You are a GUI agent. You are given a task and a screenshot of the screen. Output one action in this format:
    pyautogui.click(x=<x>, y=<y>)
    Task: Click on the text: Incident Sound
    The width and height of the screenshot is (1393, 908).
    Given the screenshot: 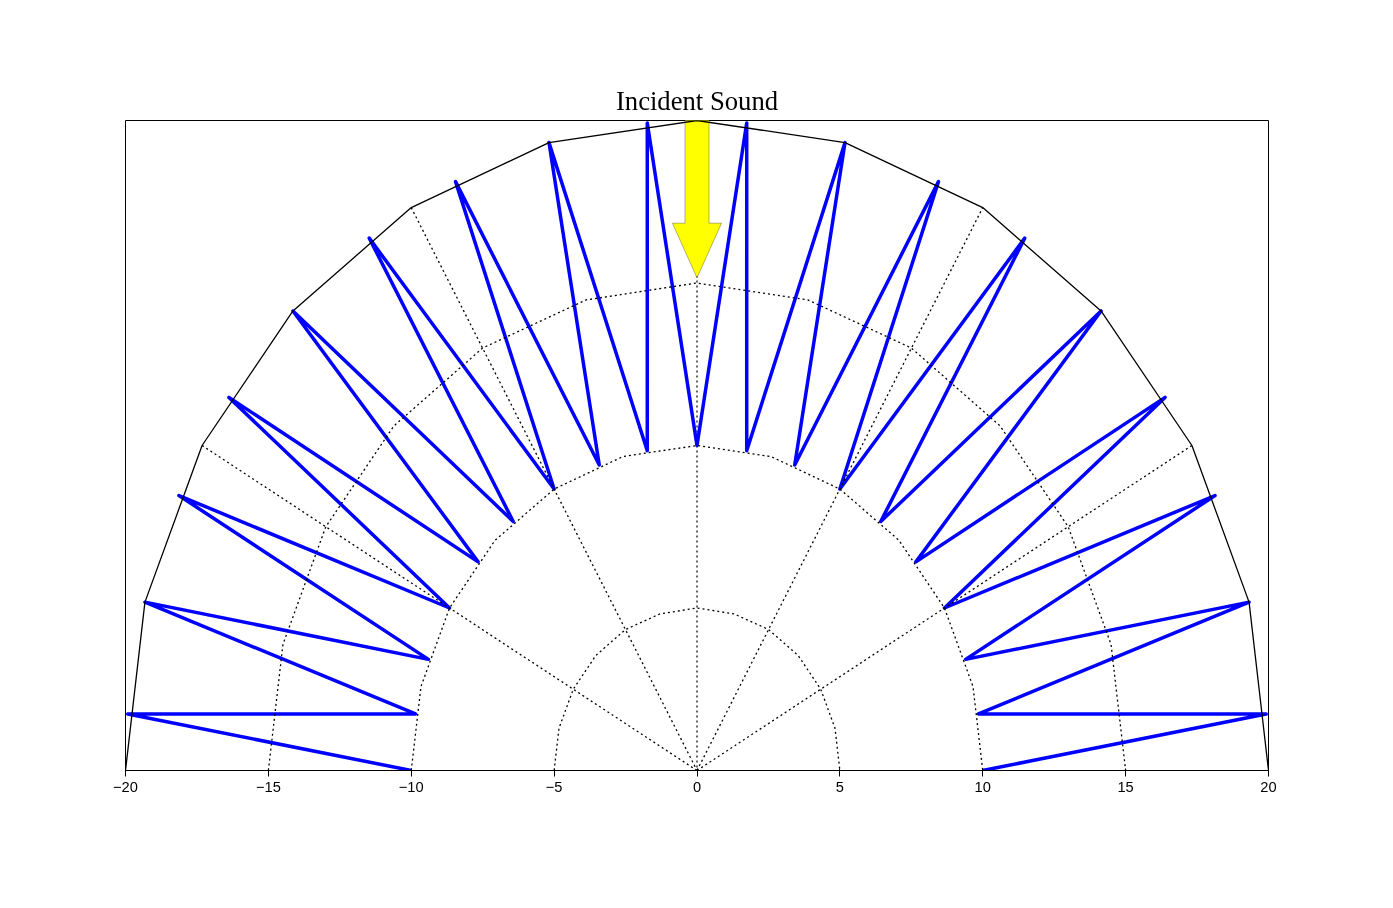 What is the action you would take?
    pyautogui.click(x=697, y=100)
    